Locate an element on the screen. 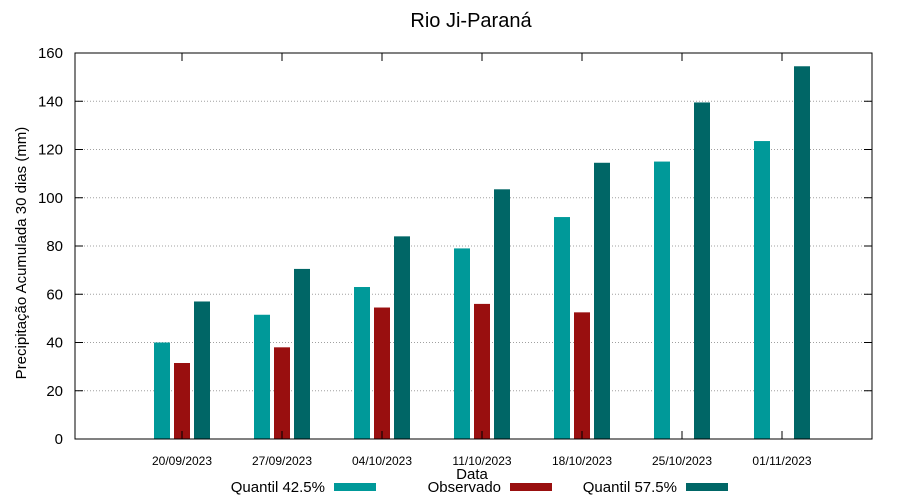 Image resolution: width=900 pixels, height=500 pixels. bar-quantil-57-5--5 is located at coordinates (702, 271).